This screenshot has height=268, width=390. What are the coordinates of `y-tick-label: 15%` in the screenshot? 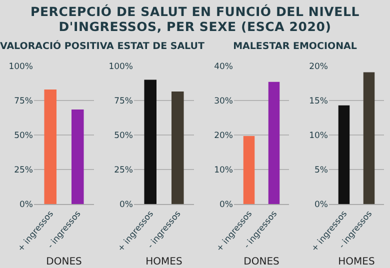 It's located at (318, 101).